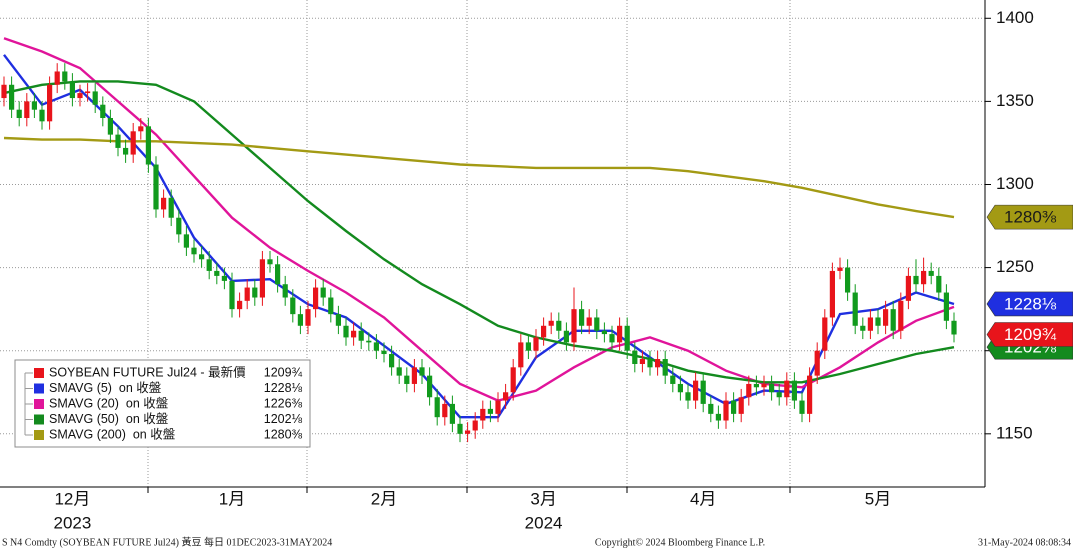 The height and width of the screenshot is (555, 1073). I want to click on legend-value: 1280⅜, so click(283, 434).